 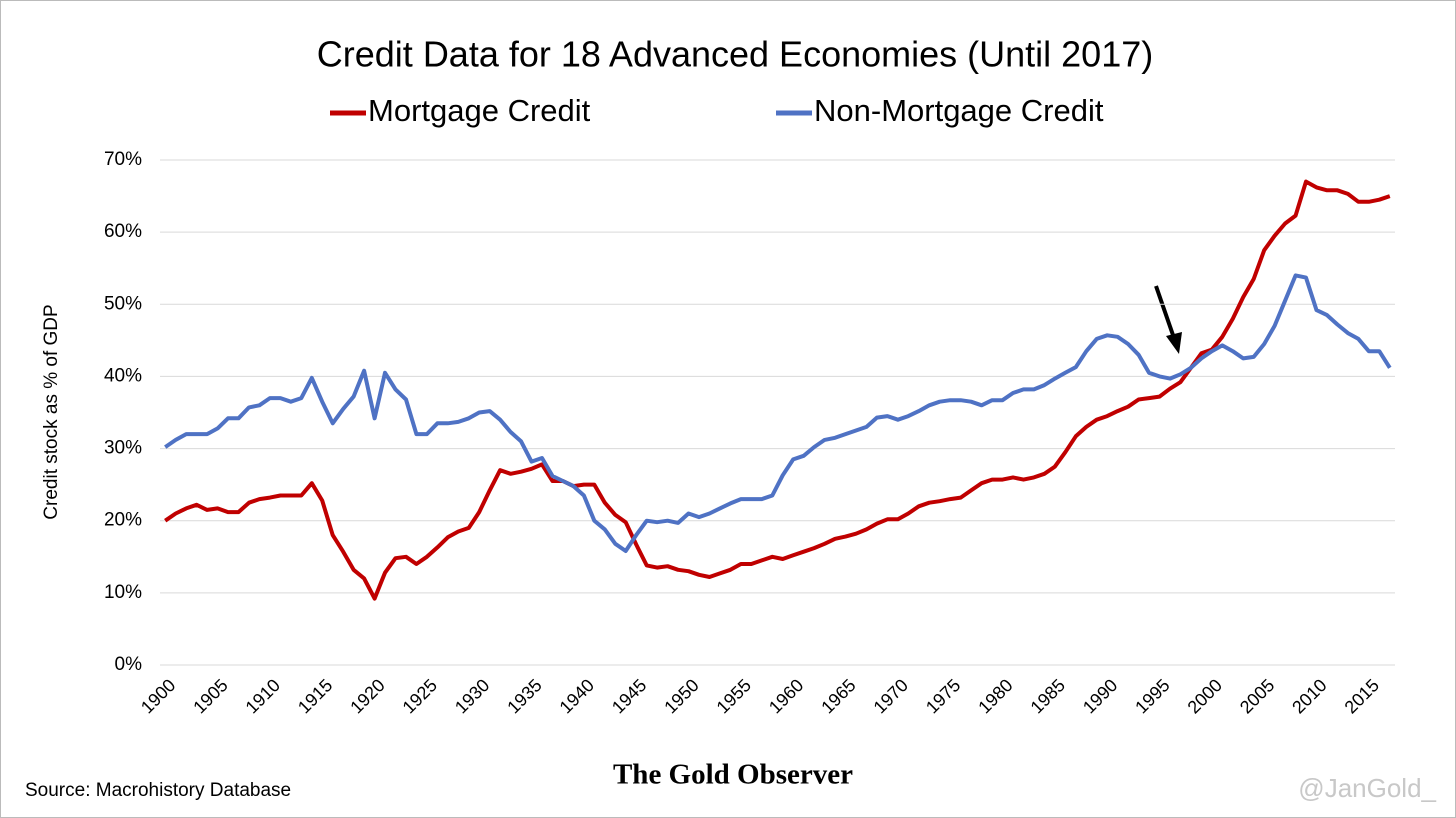 What do you see at coordinates (123, 375) in the screenshot?
I see `y-tick-label: 40%` at bounding box center [123, 375].